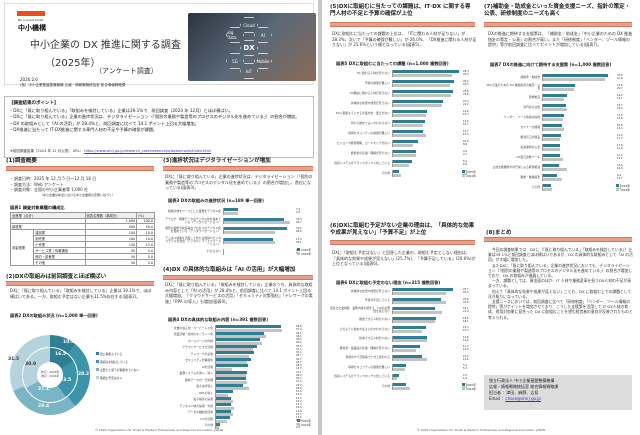 This screenshot has height=435, width=640. What do you see at coordinates (559, 117) in the screenshot?
I see `bar-row: ベンダー、ツール情報の提供 14.3 13.6` at bounding box center [559, 117].